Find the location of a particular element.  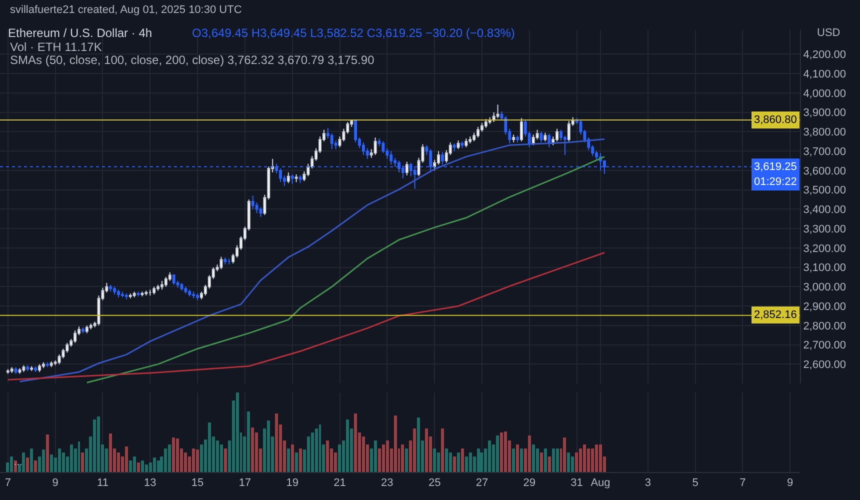

x-tick-label: 13 is located at coordinates (150, 483).